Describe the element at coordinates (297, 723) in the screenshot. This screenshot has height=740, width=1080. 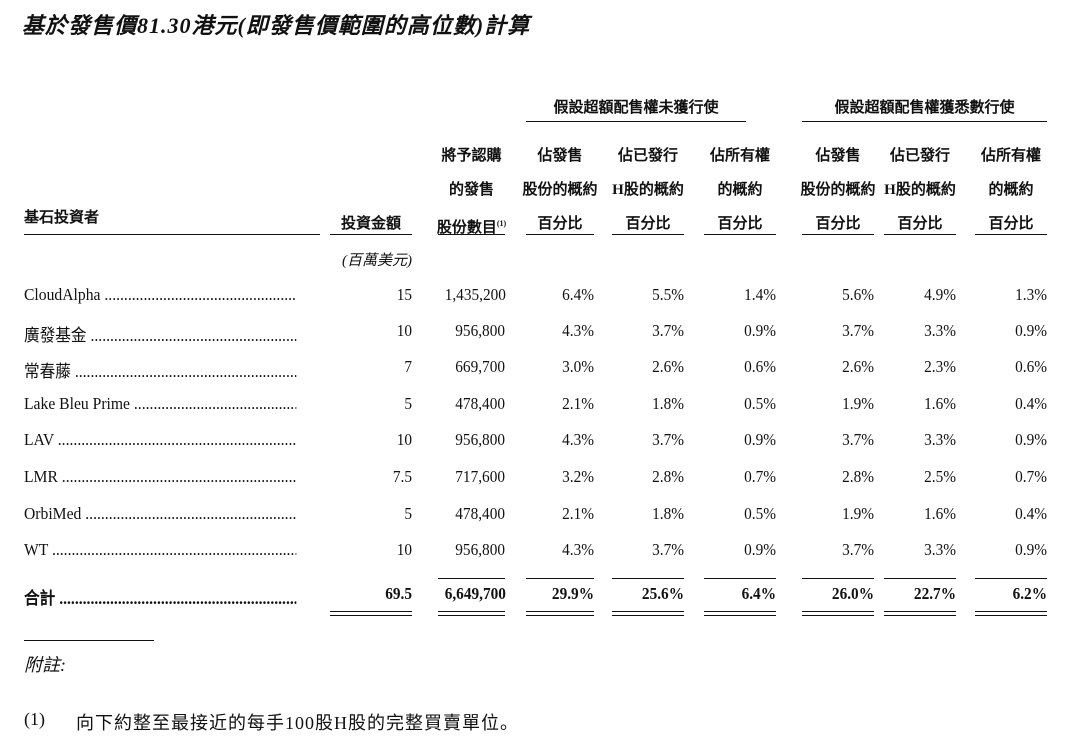
I see `note-text: 向下約整至最接近的每手100股H股的完整買賣單位。` at that location.